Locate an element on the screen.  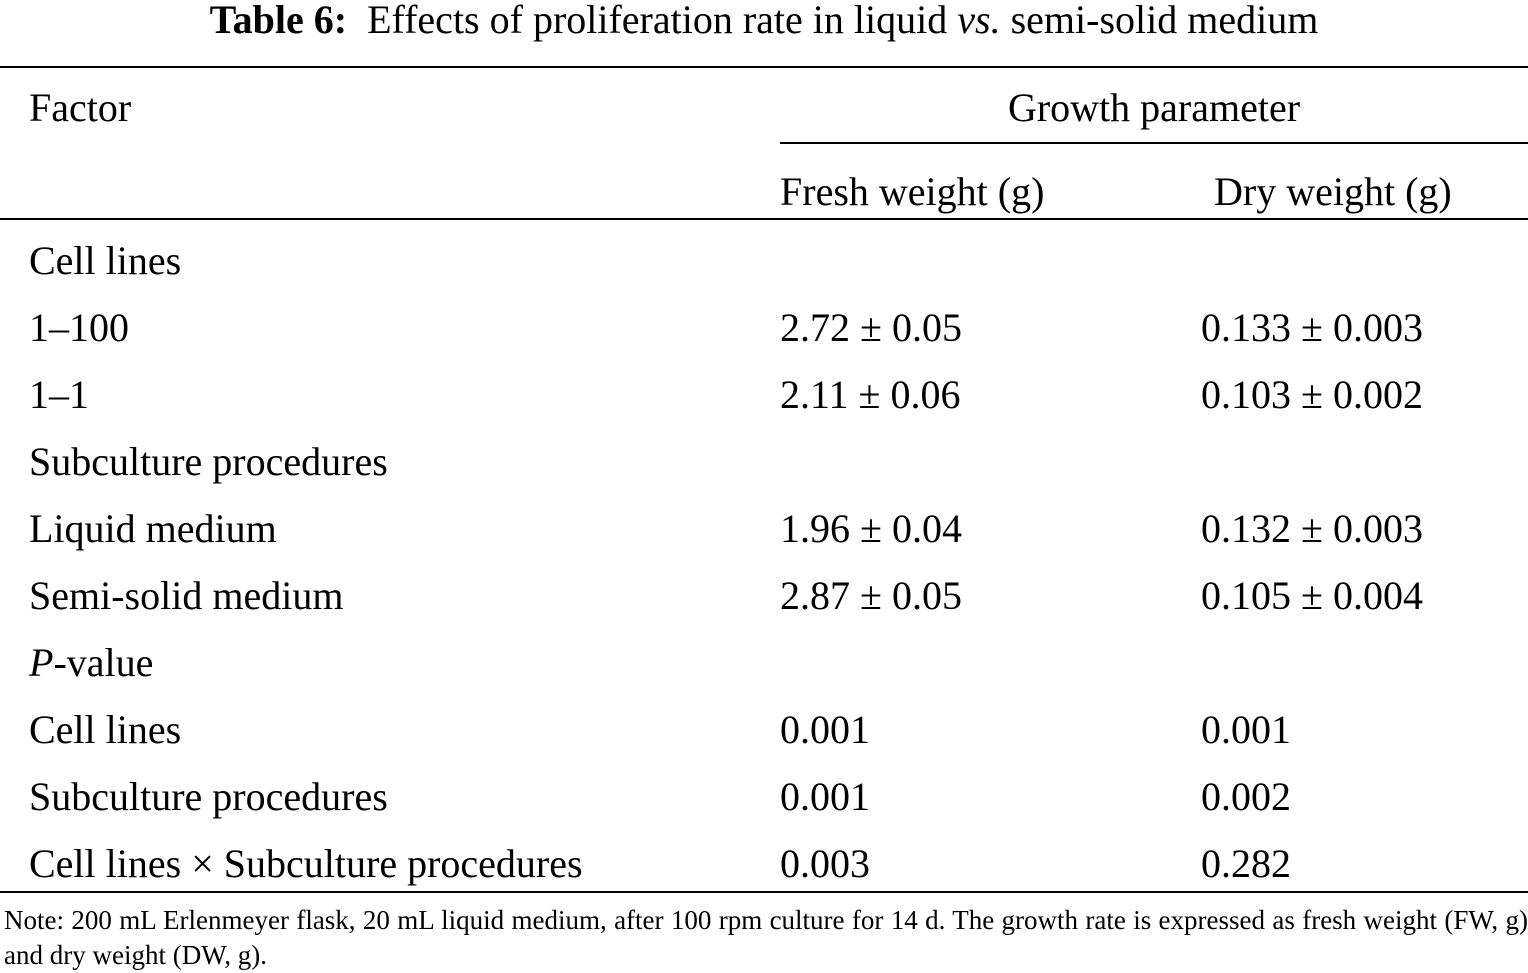
row-fresh-weight: 1.96 ± 0.04 is located at coordinates (871, 528).